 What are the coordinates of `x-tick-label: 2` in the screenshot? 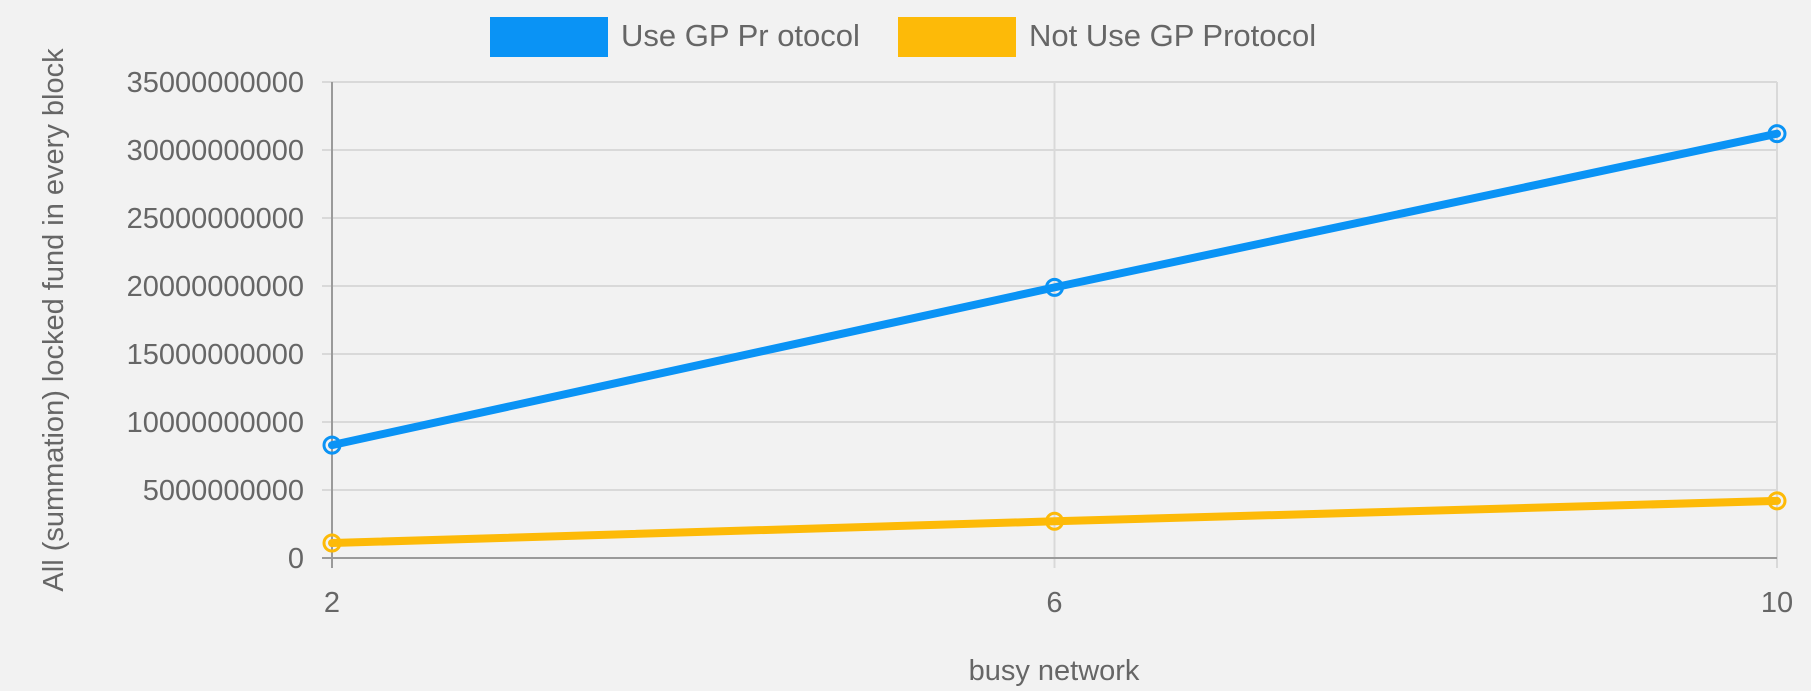 It's located at (332, 603).